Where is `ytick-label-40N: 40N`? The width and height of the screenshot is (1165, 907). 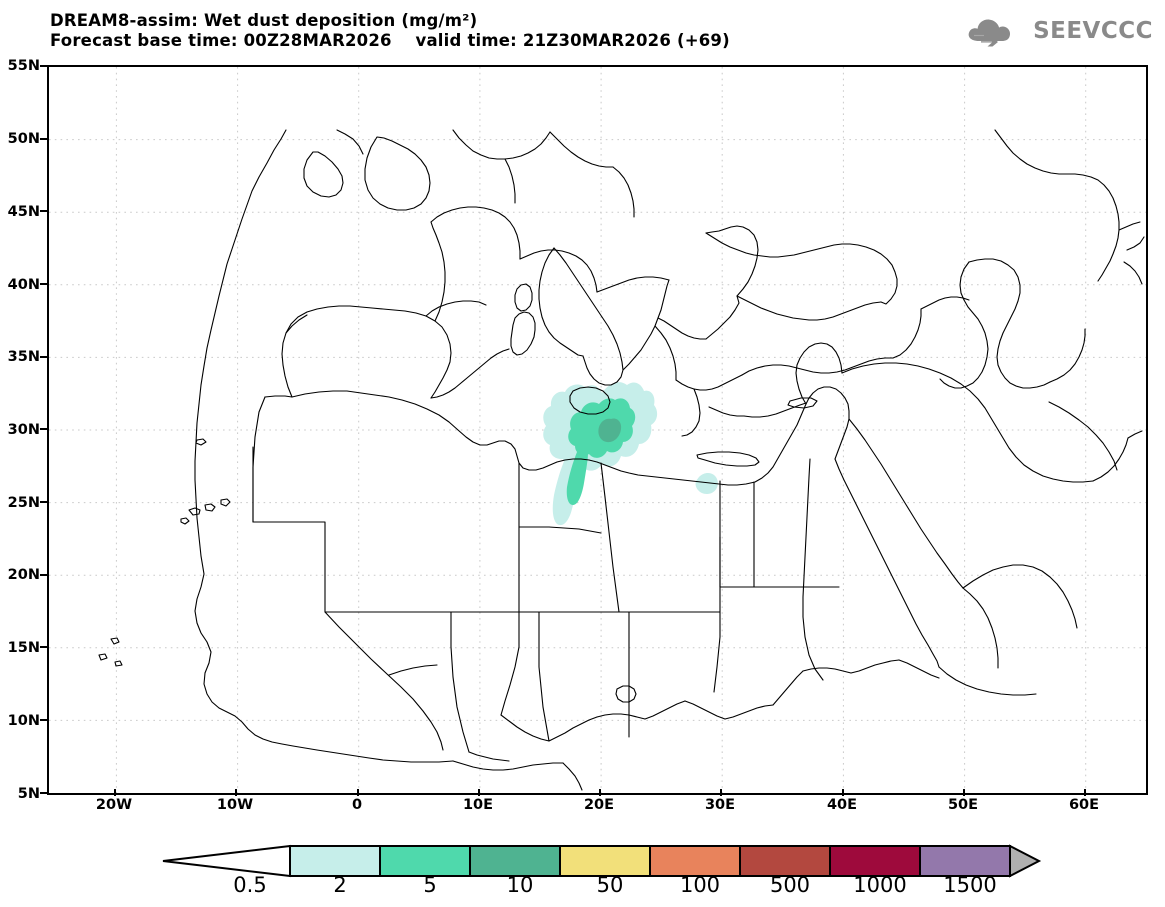
ytick-label-40N: 40N is located at coordinates (23, 285).